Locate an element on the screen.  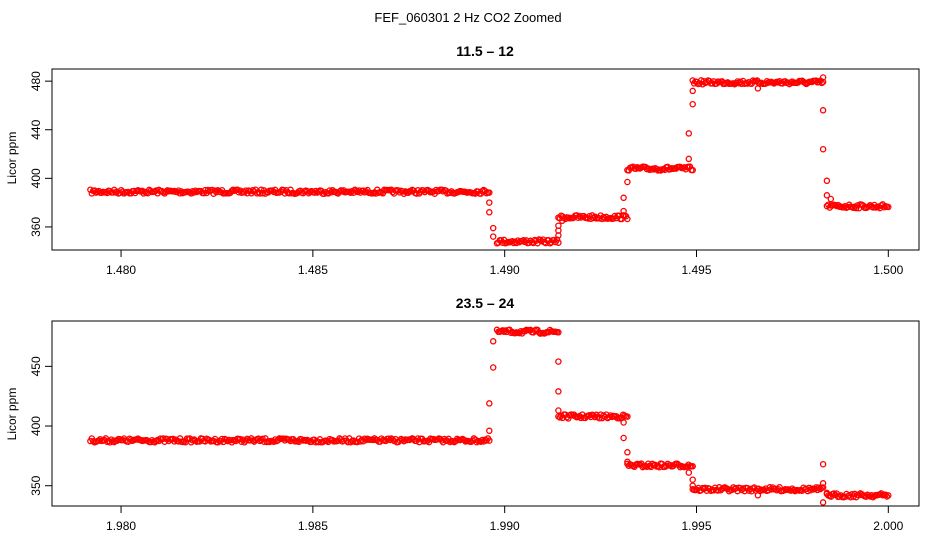
chart-title: 23.5 – 24 is located at coordinates (485, 303).